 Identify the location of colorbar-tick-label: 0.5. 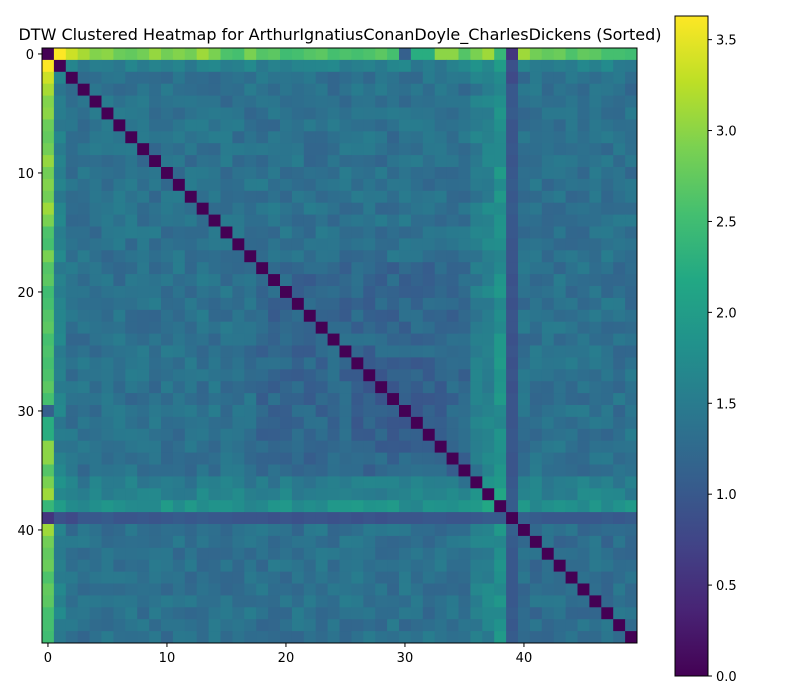
(726, 586).